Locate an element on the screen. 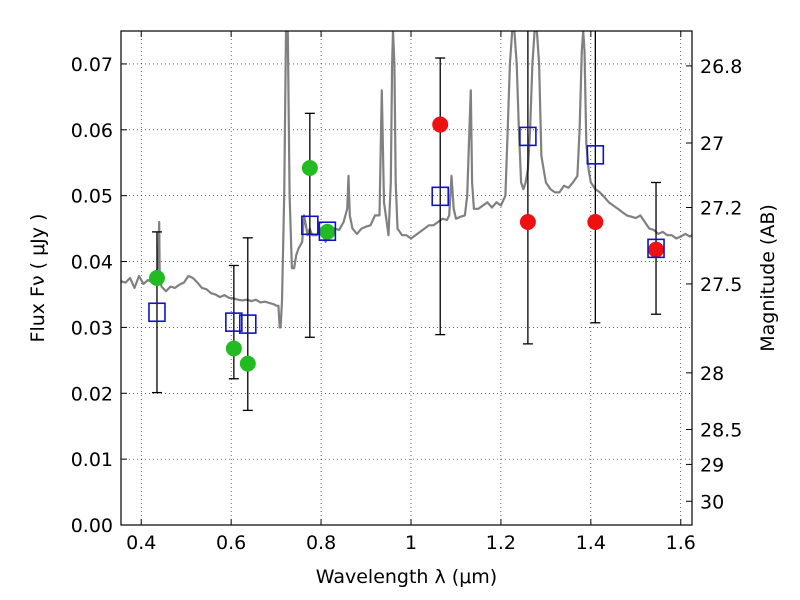 This screenshot has width=800, height=600. y-tick-label: 0.04 is located at coordinates (92, 263).